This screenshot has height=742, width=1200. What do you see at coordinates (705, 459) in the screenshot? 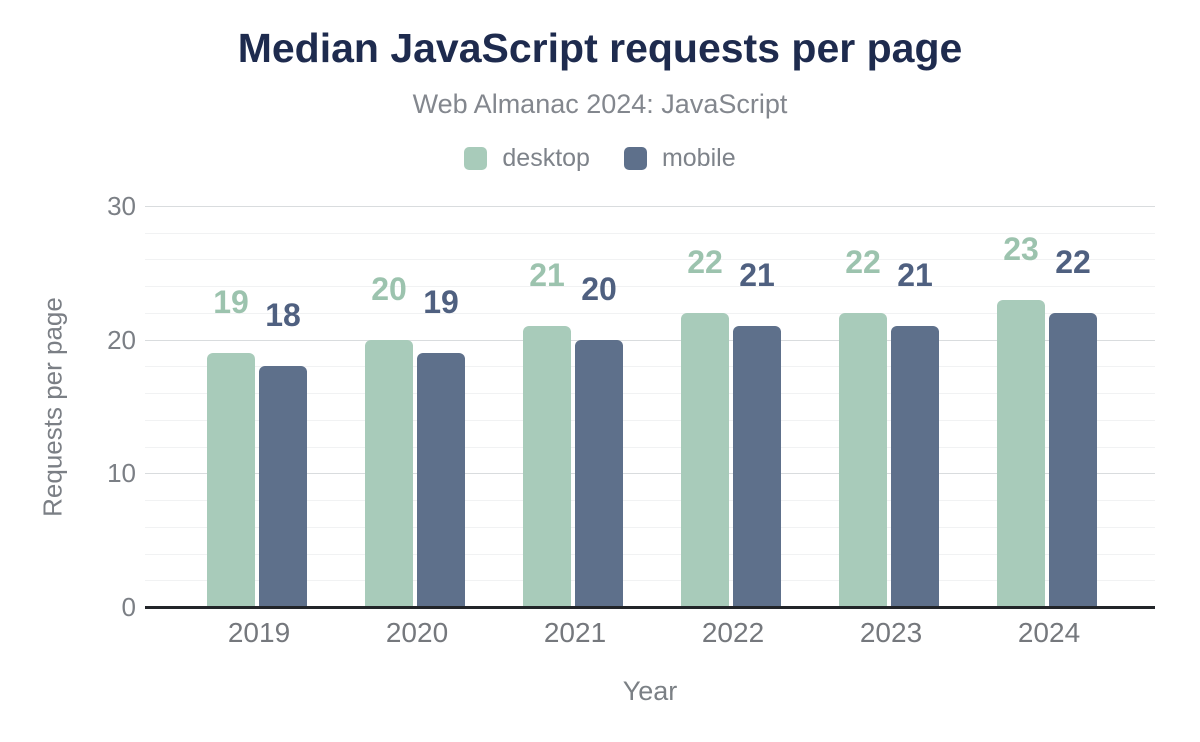
I see `bar-desktop-2022` at bounding box center [705, 459].